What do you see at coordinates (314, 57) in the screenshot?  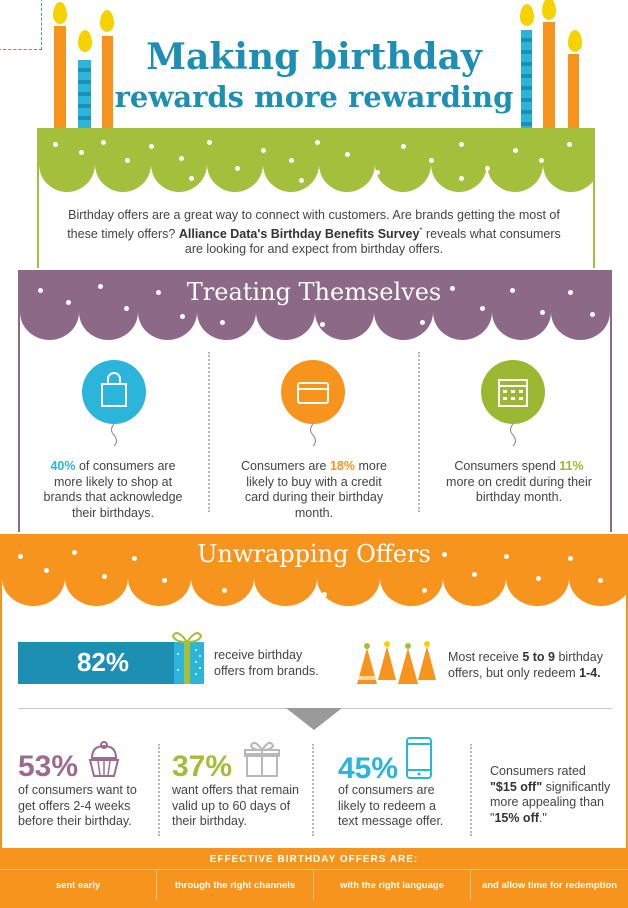 I see `page-title: Making birthday` at bounding box center [314, 57].